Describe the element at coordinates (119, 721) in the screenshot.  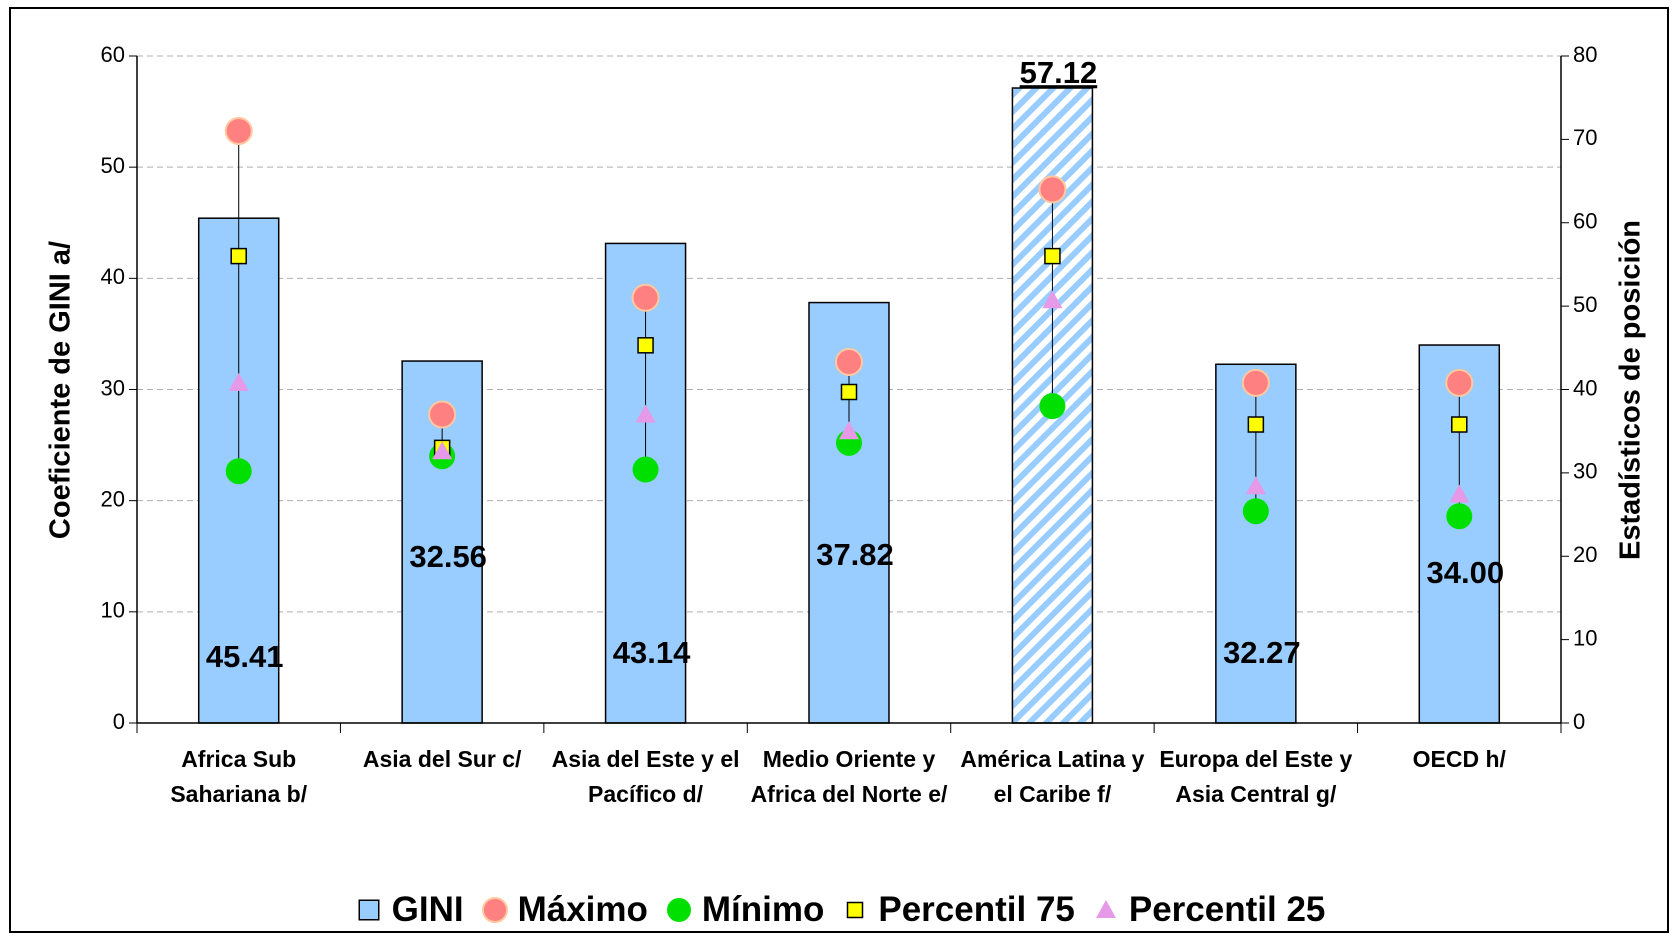
I see `y-tick-label: 0` at that location.